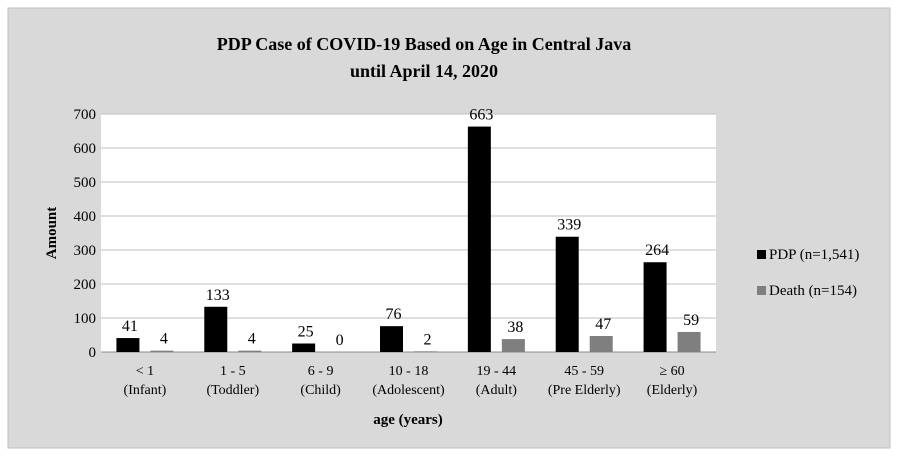  I want to click on data-label-pdp: 339, so click(569, 225).